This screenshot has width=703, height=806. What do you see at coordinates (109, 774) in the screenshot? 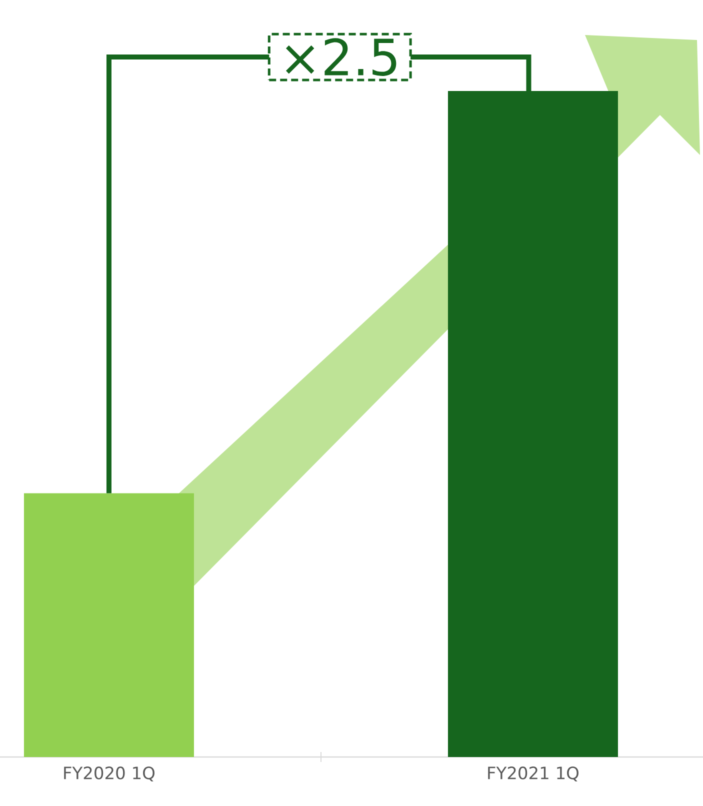
I see `x-tick-label: FY2020 1Q` at bounding box center [109, 774].